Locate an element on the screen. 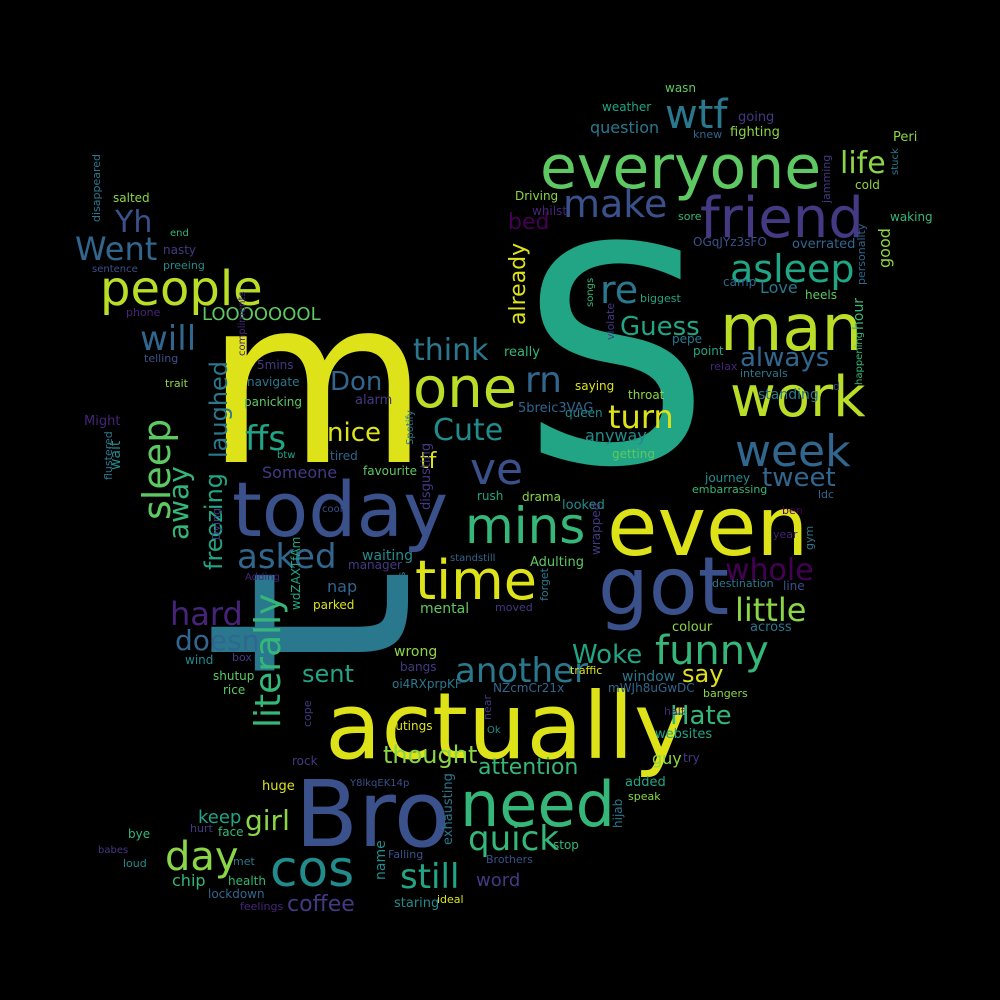 The height and width of the screenshot is (1000, 1000). cloud-word: quick is located at coordinates (513, 839).